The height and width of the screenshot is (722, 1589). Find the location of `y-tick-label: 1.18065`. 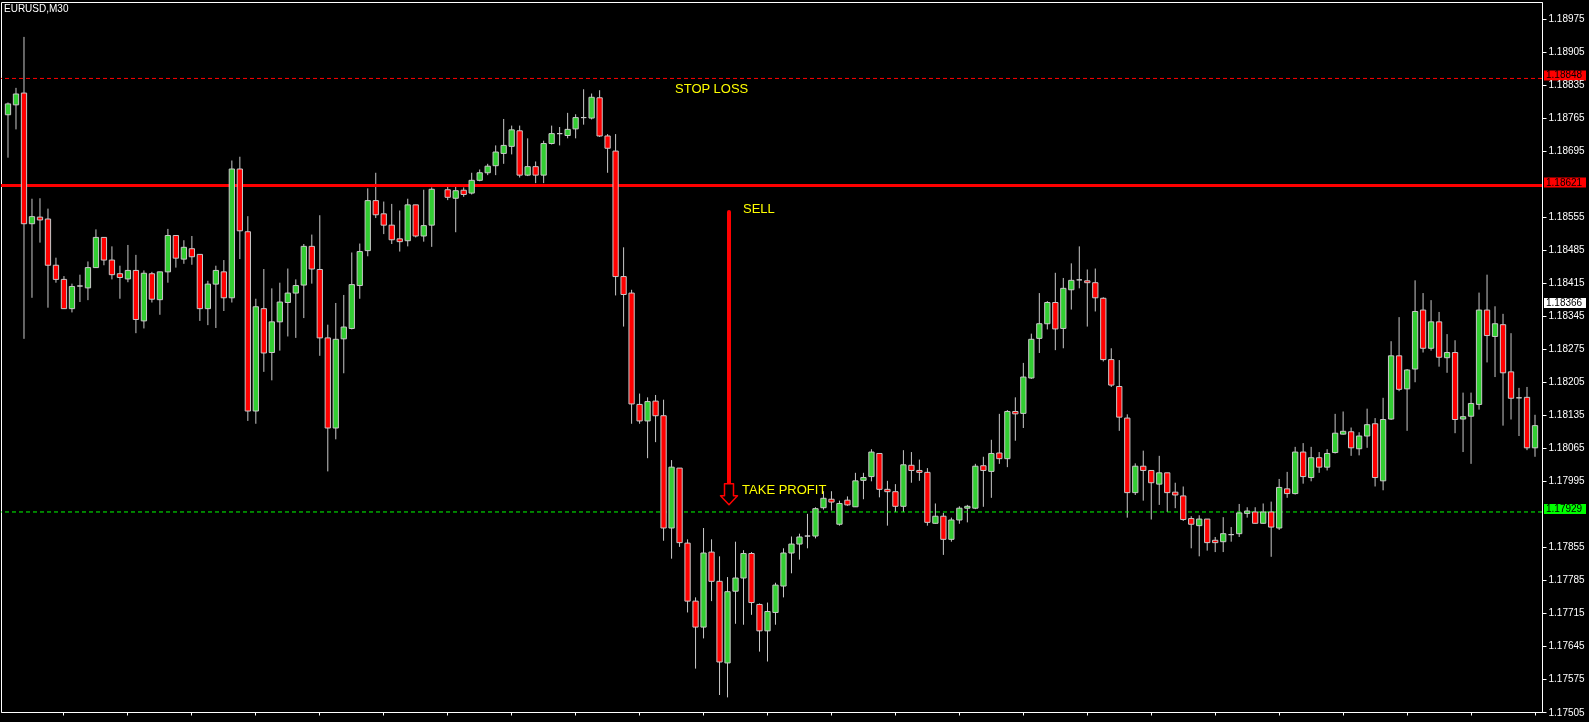

y-tick-label: 1.18065 is located at coordinates (1567, 448).